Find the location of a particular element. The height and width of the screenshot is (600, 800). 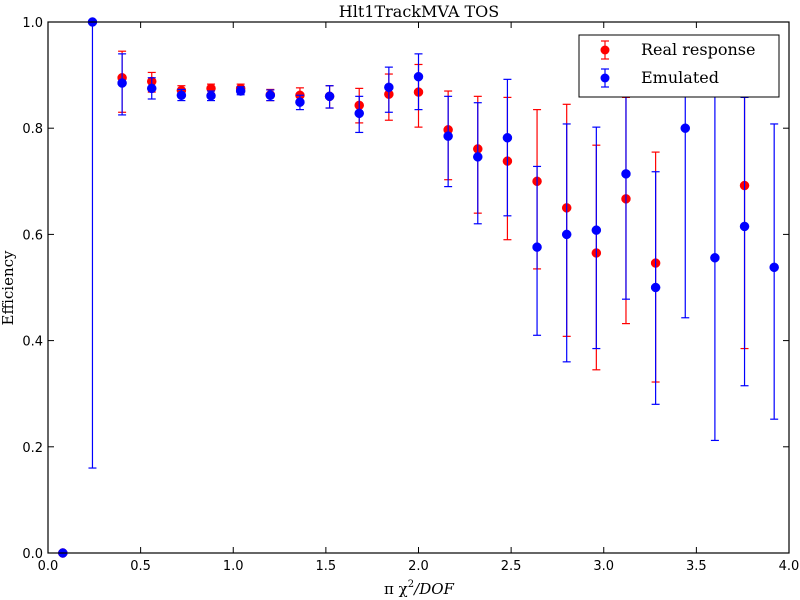

x-tick-label: 1.0 is located at coordinates (233, 566).